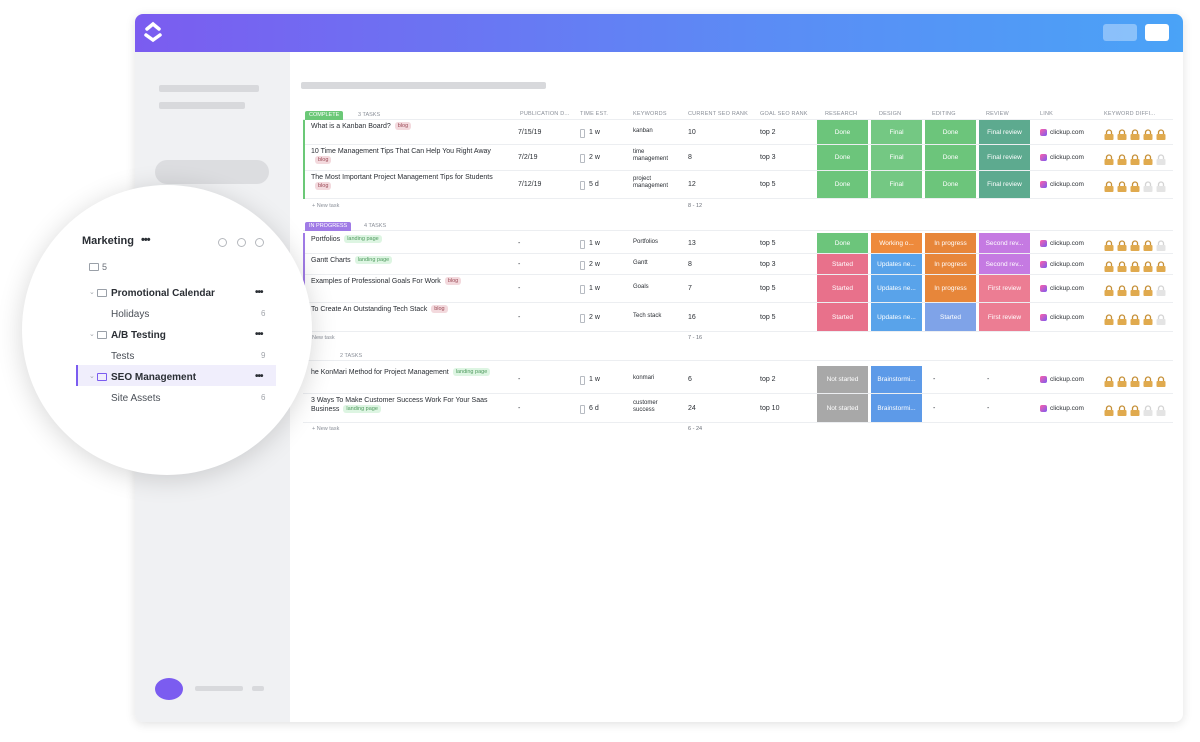  I want to click on task-title: Examples of Professional Goals For Work, so click(376, 281).